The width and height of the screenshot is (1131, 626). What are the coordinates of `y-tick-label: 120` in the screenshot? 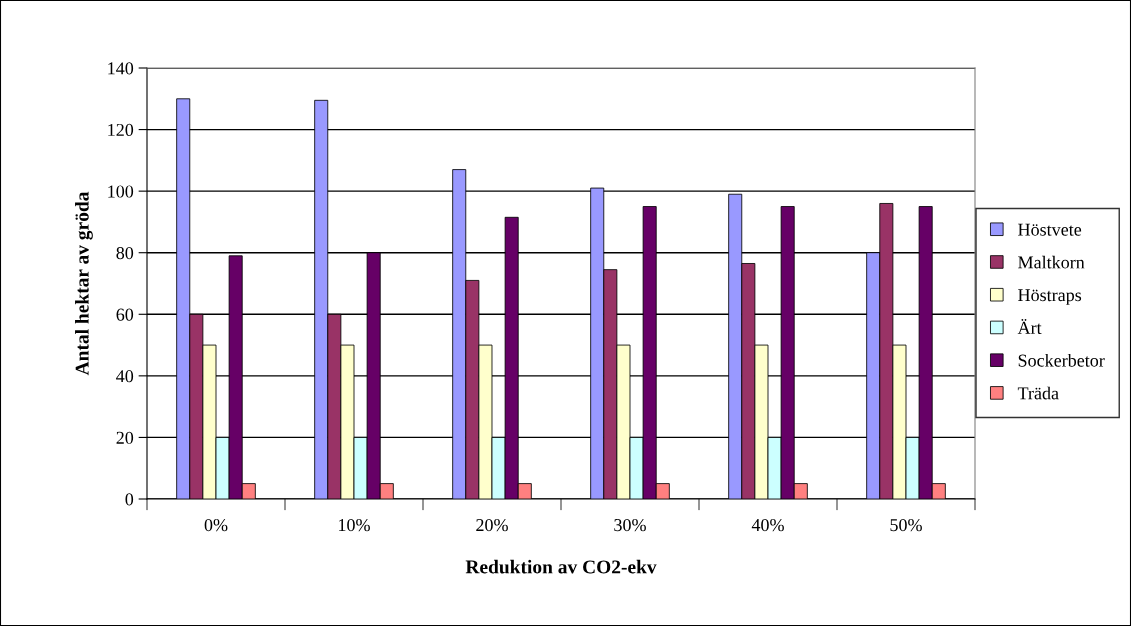 It's located at (121, 130).